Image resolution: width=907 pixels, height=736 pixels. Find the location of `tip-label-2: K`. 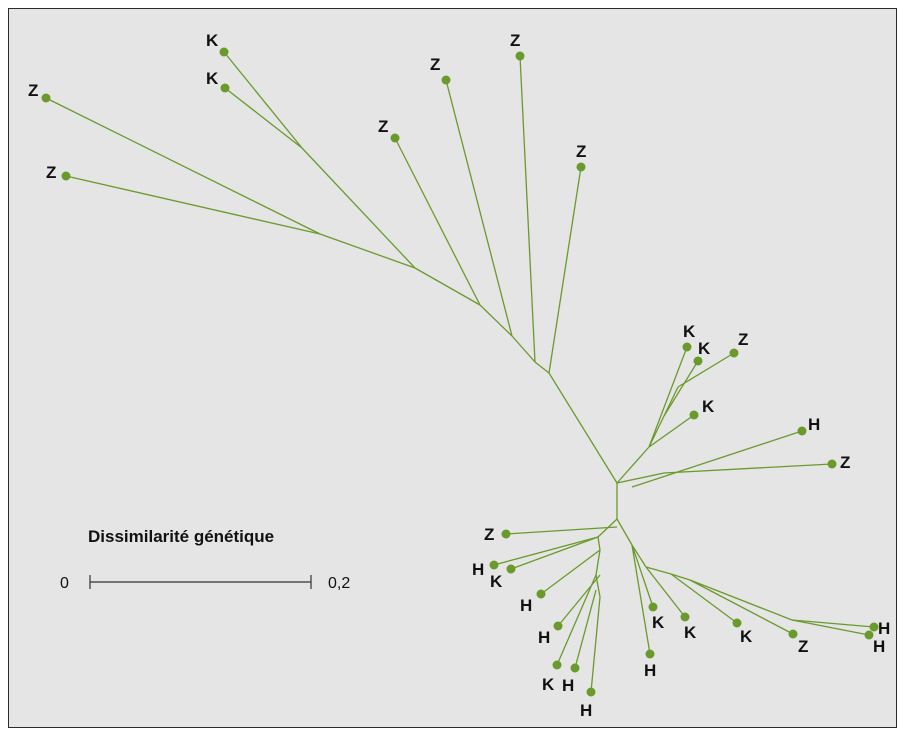

tip-label-2: K is located at coordinates (212, 40).